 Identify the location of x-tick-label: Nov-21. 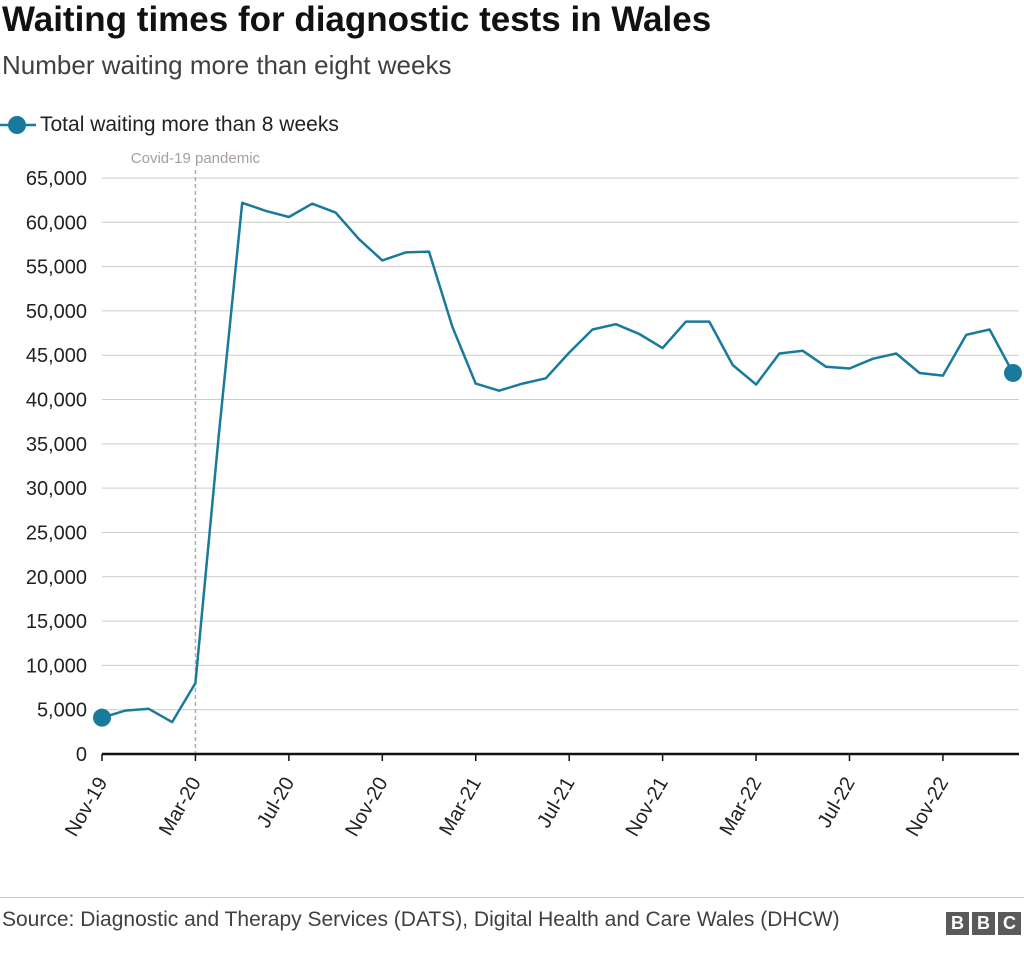
(647, 807).